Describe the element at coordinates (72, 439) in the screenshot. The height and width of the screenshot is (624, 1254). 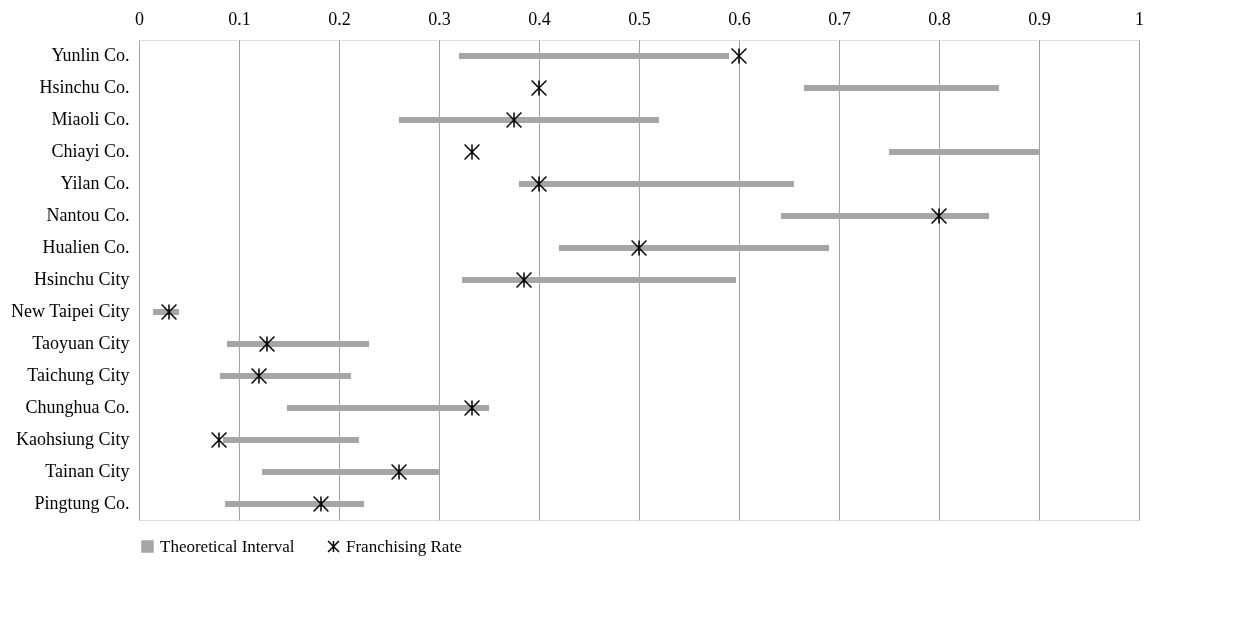
I see `y-tick-label: Kaohsiung City` at that location.